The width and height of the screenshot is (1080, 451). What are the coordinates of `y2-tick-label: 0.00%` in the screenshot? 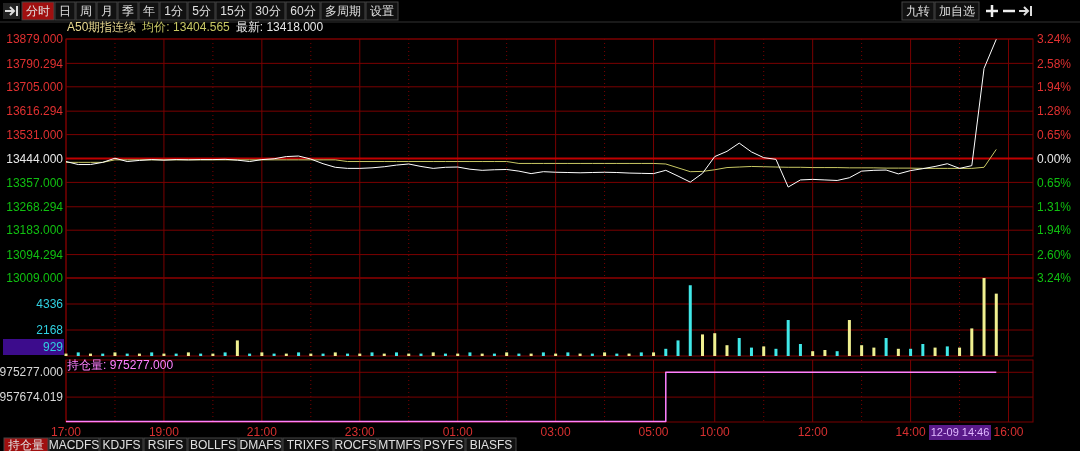 It's located at (1054, 158).